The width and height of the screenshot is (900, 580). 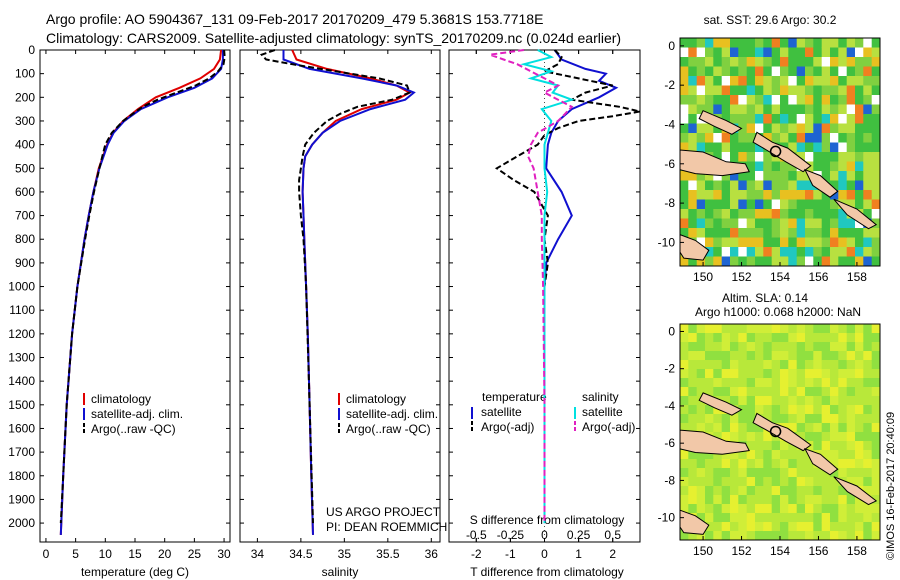 I want to click on legend-label-s-satellite: satellite, so click(x=602, y=412).